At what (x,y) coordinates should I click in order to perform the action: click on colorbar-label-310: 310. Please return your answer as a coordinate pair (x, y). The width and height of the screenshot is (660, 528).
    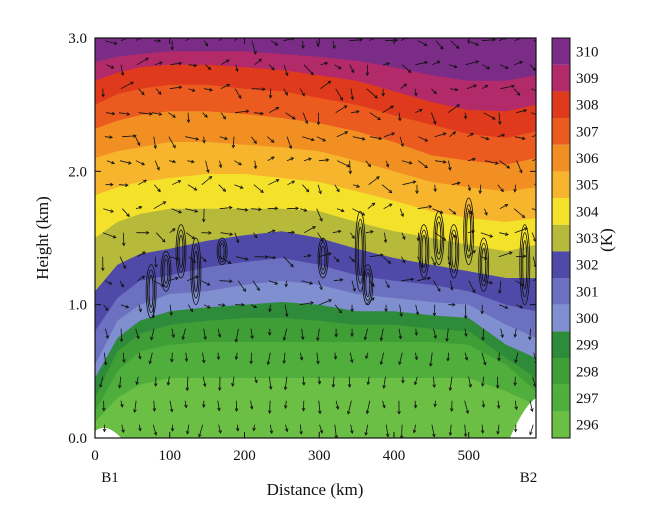
    Looking at the image, I should click on (587, 52).